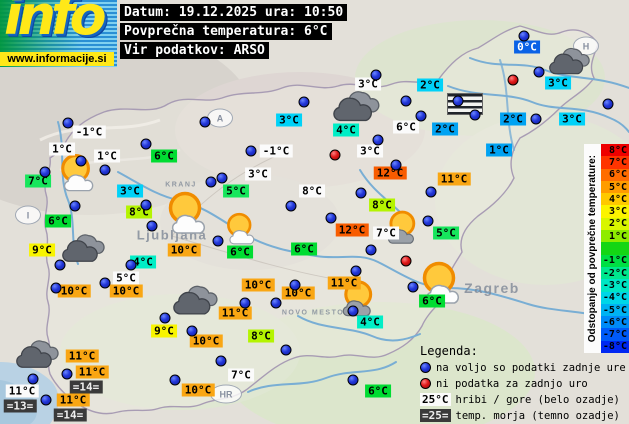 The width and height of the screenshot is (629, 424). Describe the element at coordinates (55, 23) in the screenshot. I see `logo-brand: info` at that location.